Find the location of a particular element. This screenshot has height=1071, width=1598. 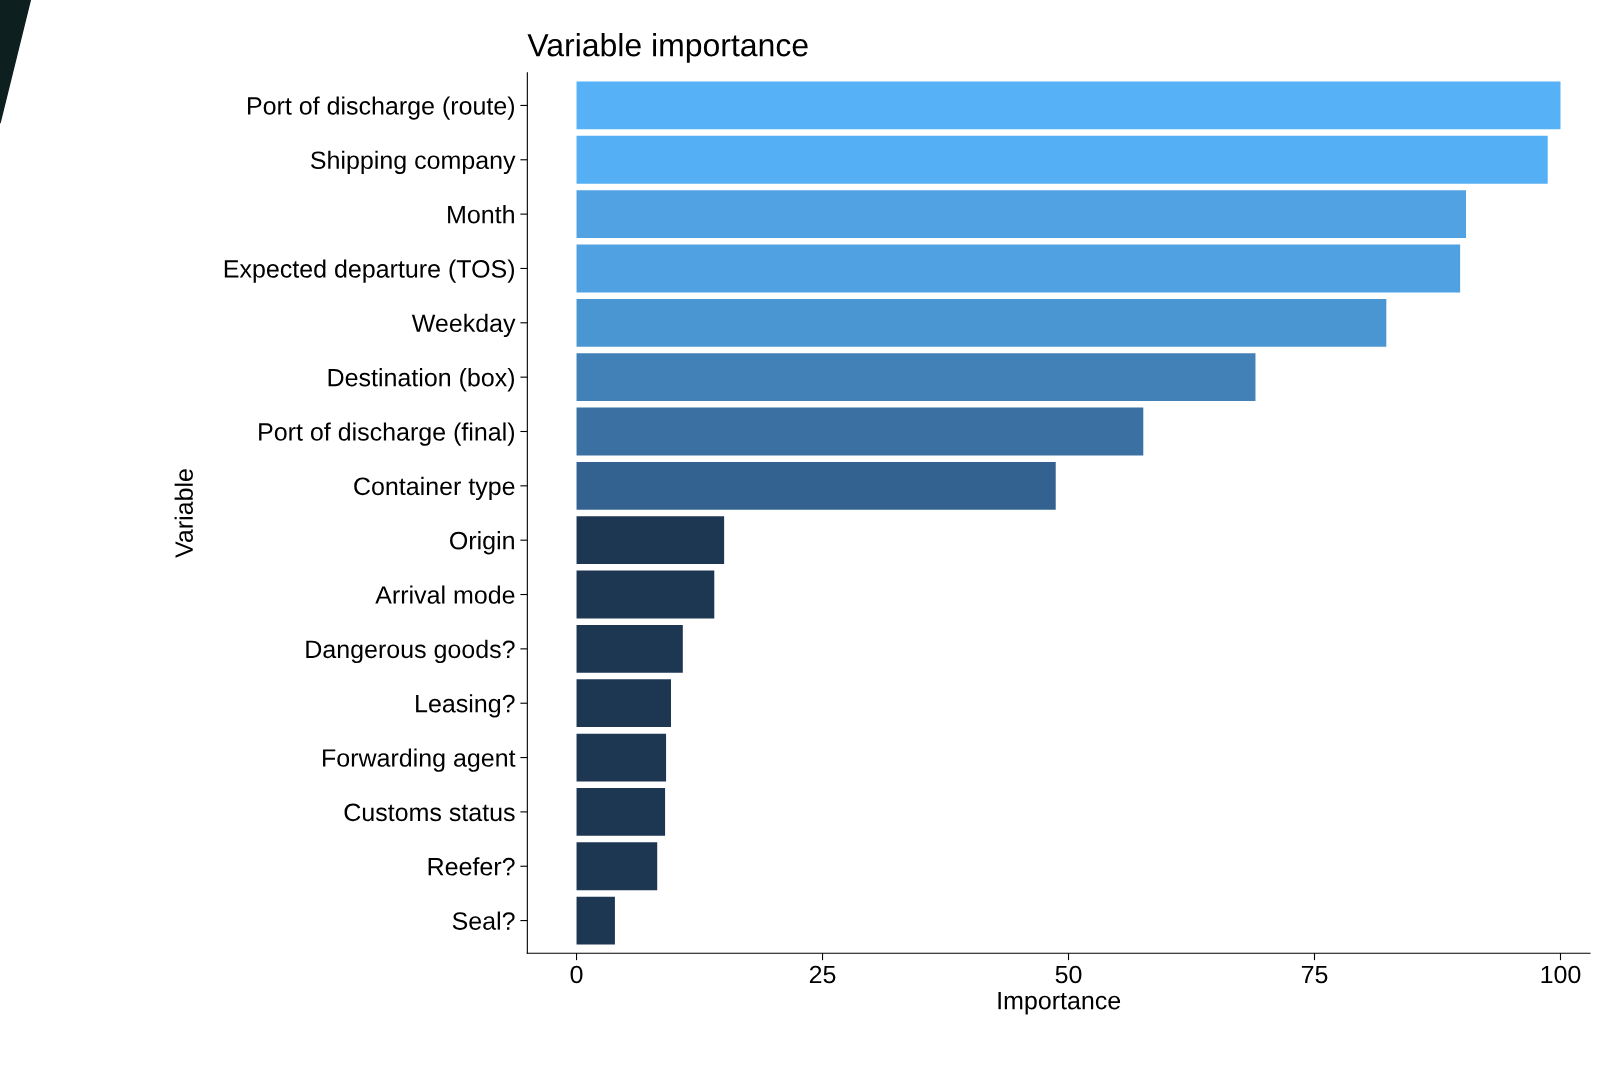

y-tick-label: Seal? is located at coordinates (483, 920).